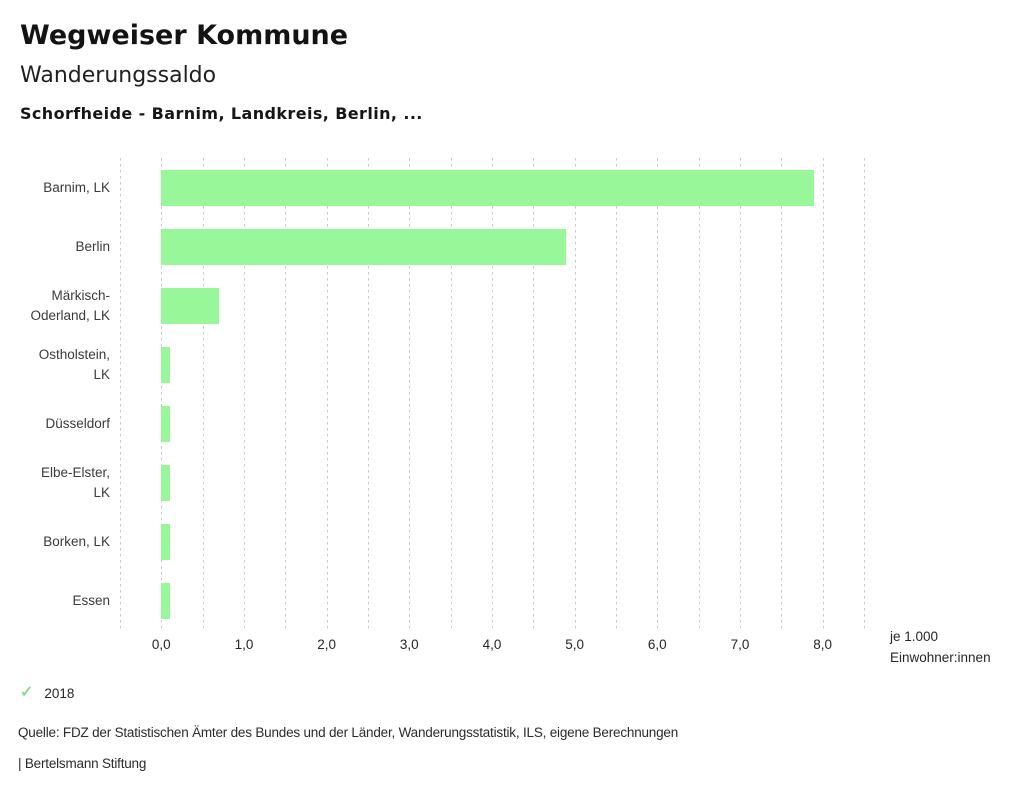  I want to click on unit-label-line2: Einwohner:innen, so click(940, 657).